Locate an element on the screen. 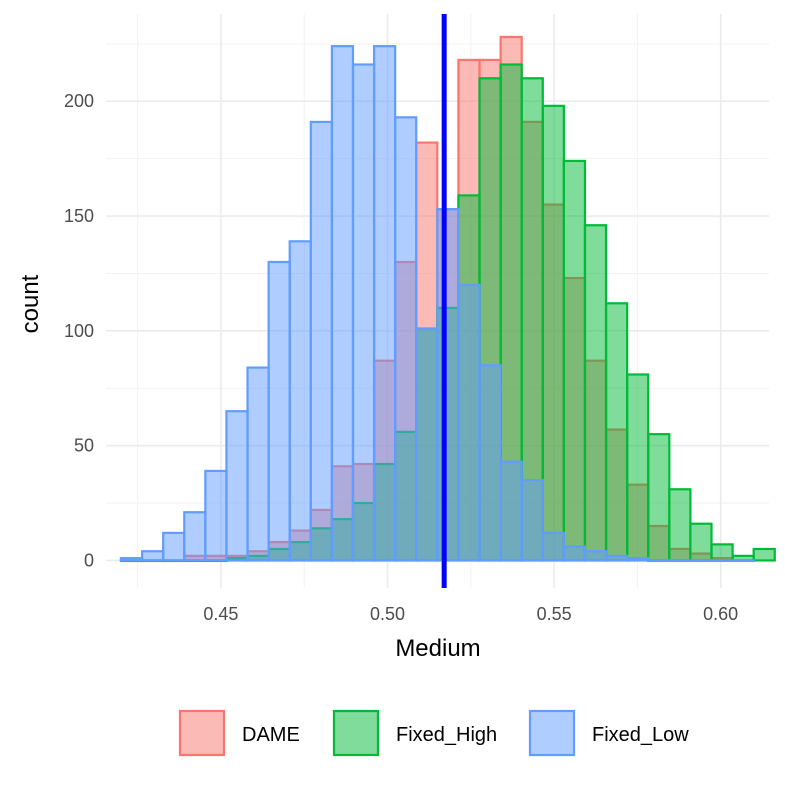 This screenshot has width=785, height=788. legend: DAME Fixed_High Fixed_Low is located at coordinates (433, 733).